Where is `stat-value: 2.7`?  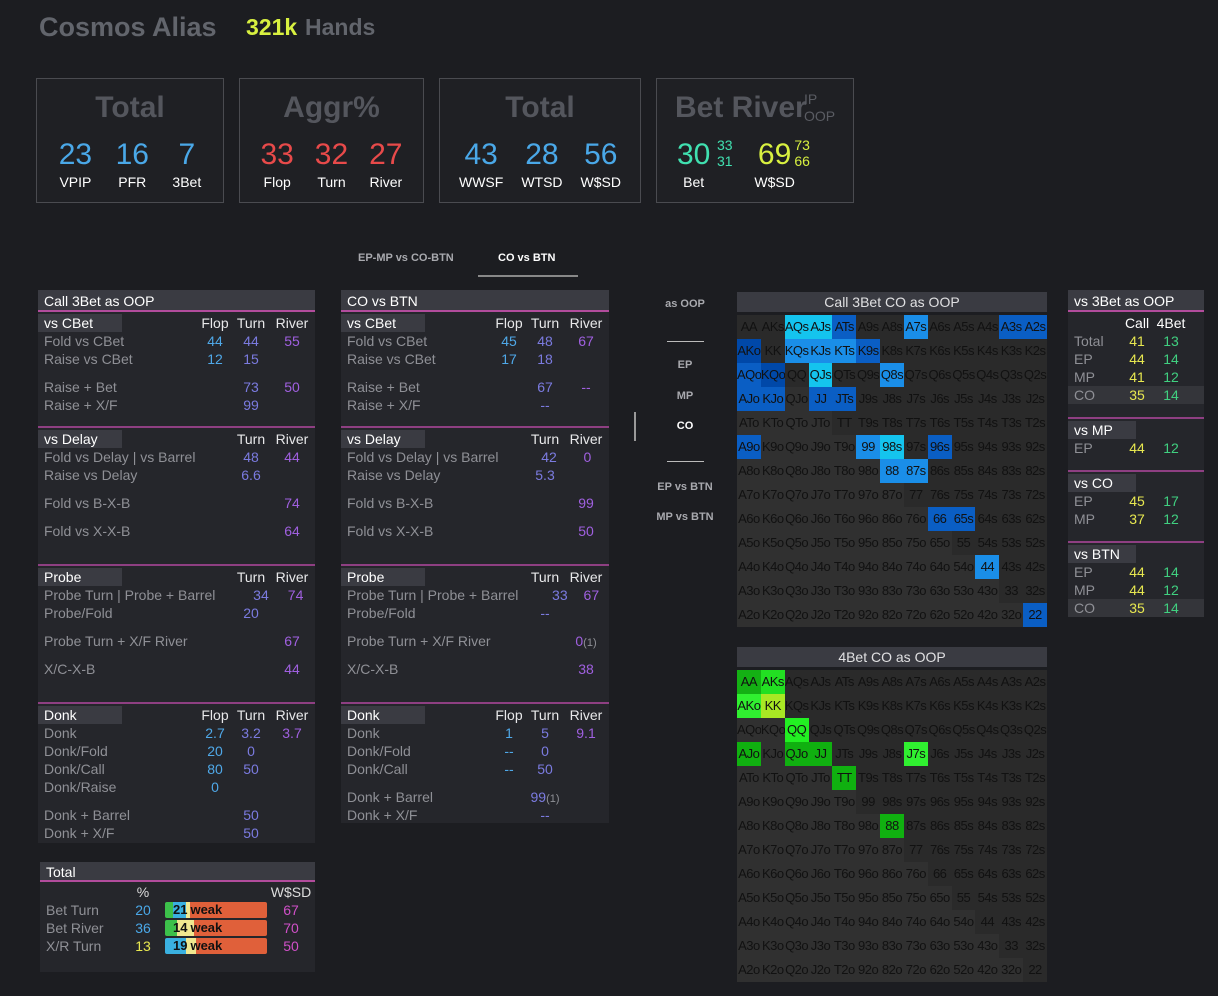 stat-value: 2.7 is located at coordinates (215, 733).